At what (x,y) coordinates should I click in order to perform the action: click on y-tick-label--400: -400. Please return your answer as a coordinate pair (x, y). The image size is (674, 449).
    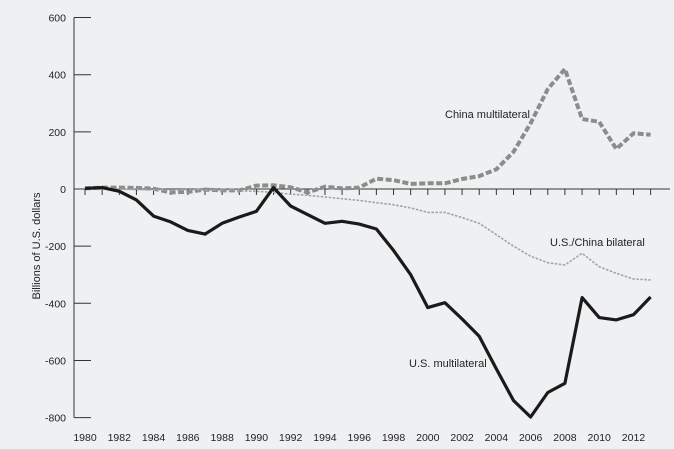
    Looking at the image, I should click on (55, 304).